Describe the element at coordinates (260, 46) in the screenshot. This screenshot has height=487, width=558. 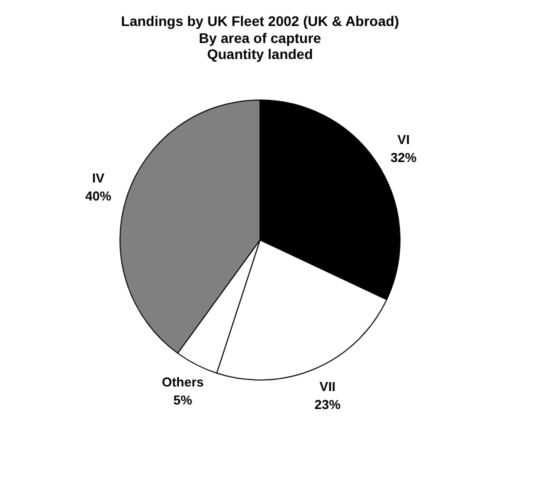
I see `chart-subtitle: By area of capture Quantity landed` at that location.